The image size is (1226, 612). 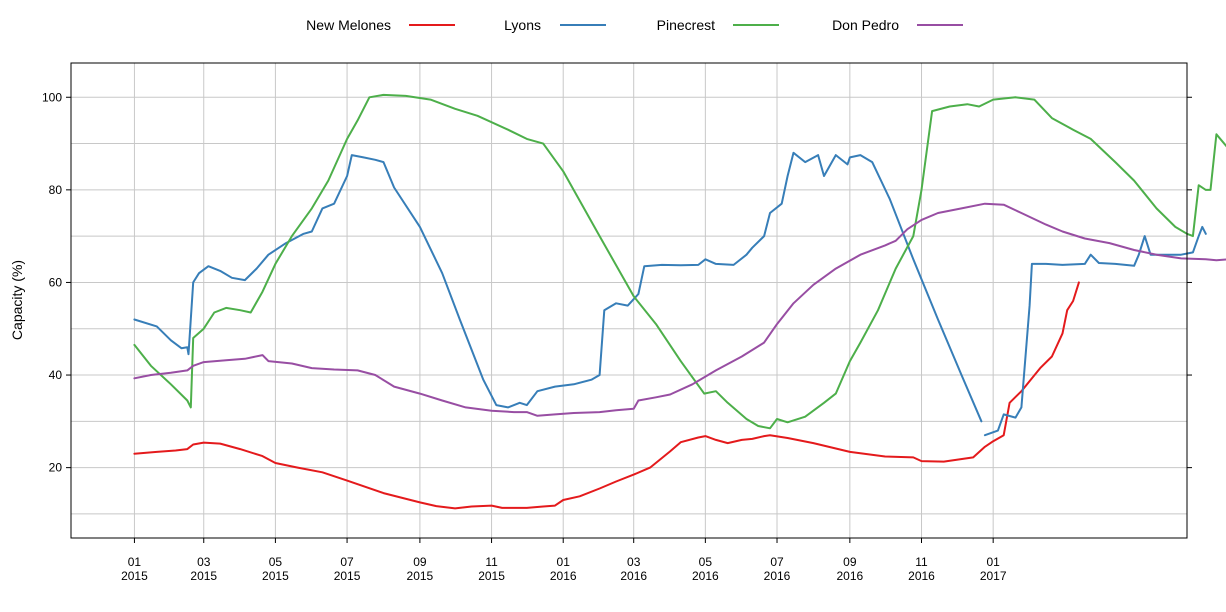 I want to click on y-tick-label: 60, so click(x=56, y=282).